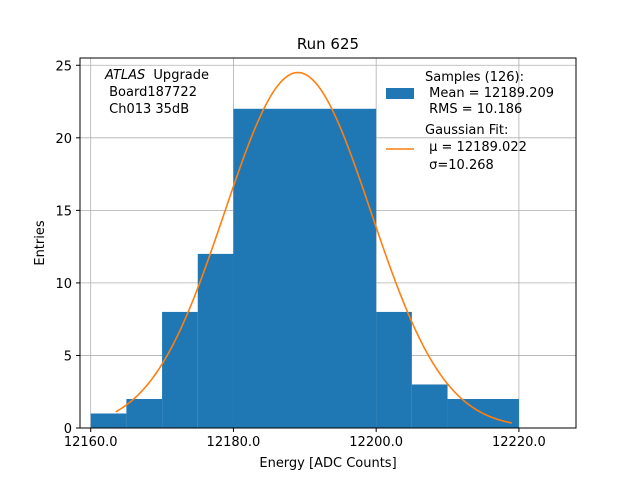  Describe the element at coordinates (63, 284) in the screenshot. I see `y-tick-label: 10` at that location.